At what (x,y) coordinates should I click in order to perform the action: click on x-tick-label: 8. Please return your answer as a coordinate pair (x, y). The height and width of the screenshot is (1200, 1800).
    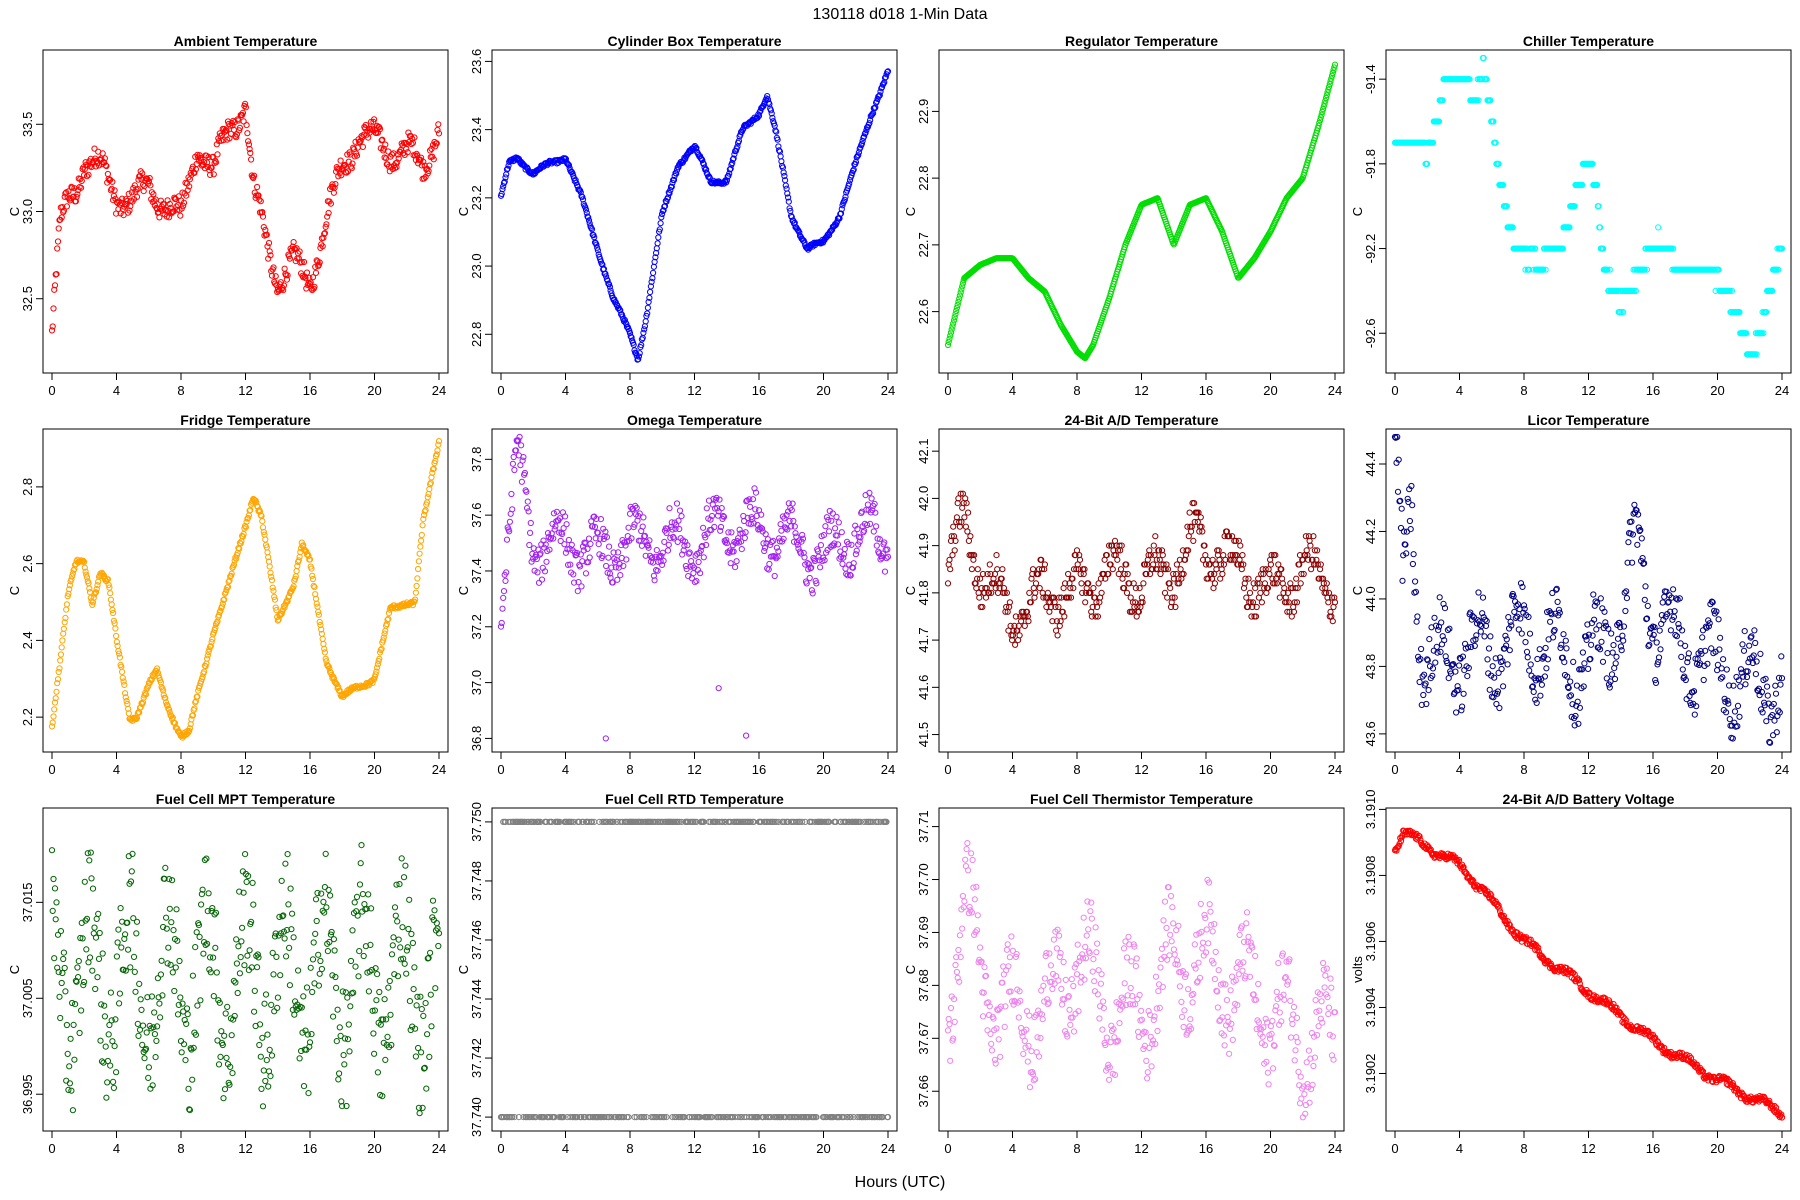
    Looking at the image, I should click on (180, 390).